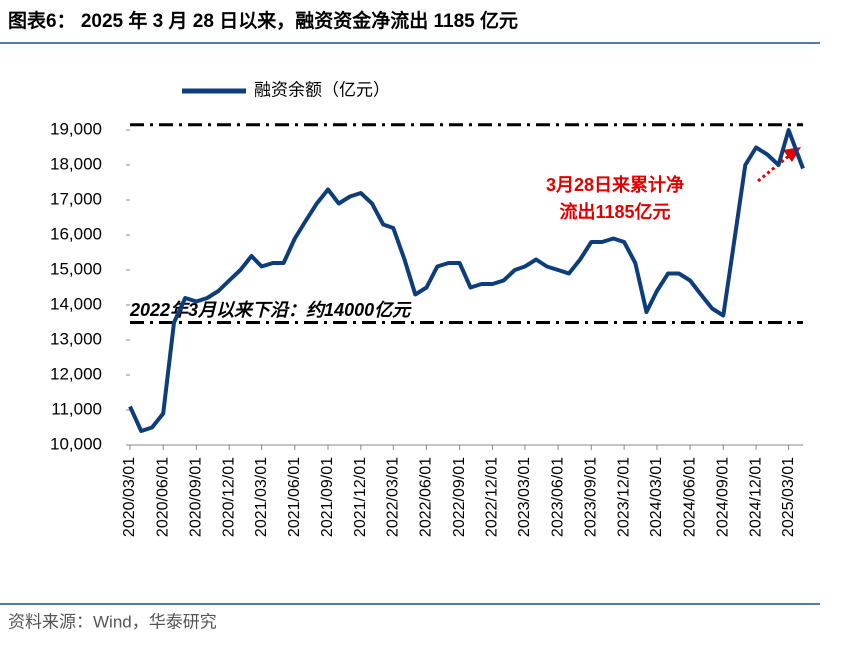 Image resolution: width=845 pixels, height=648 pixels. Describe the element at coordinates (623, 497) in the screenshot. I see `x-tick-label: 2023/12/01` at that location.